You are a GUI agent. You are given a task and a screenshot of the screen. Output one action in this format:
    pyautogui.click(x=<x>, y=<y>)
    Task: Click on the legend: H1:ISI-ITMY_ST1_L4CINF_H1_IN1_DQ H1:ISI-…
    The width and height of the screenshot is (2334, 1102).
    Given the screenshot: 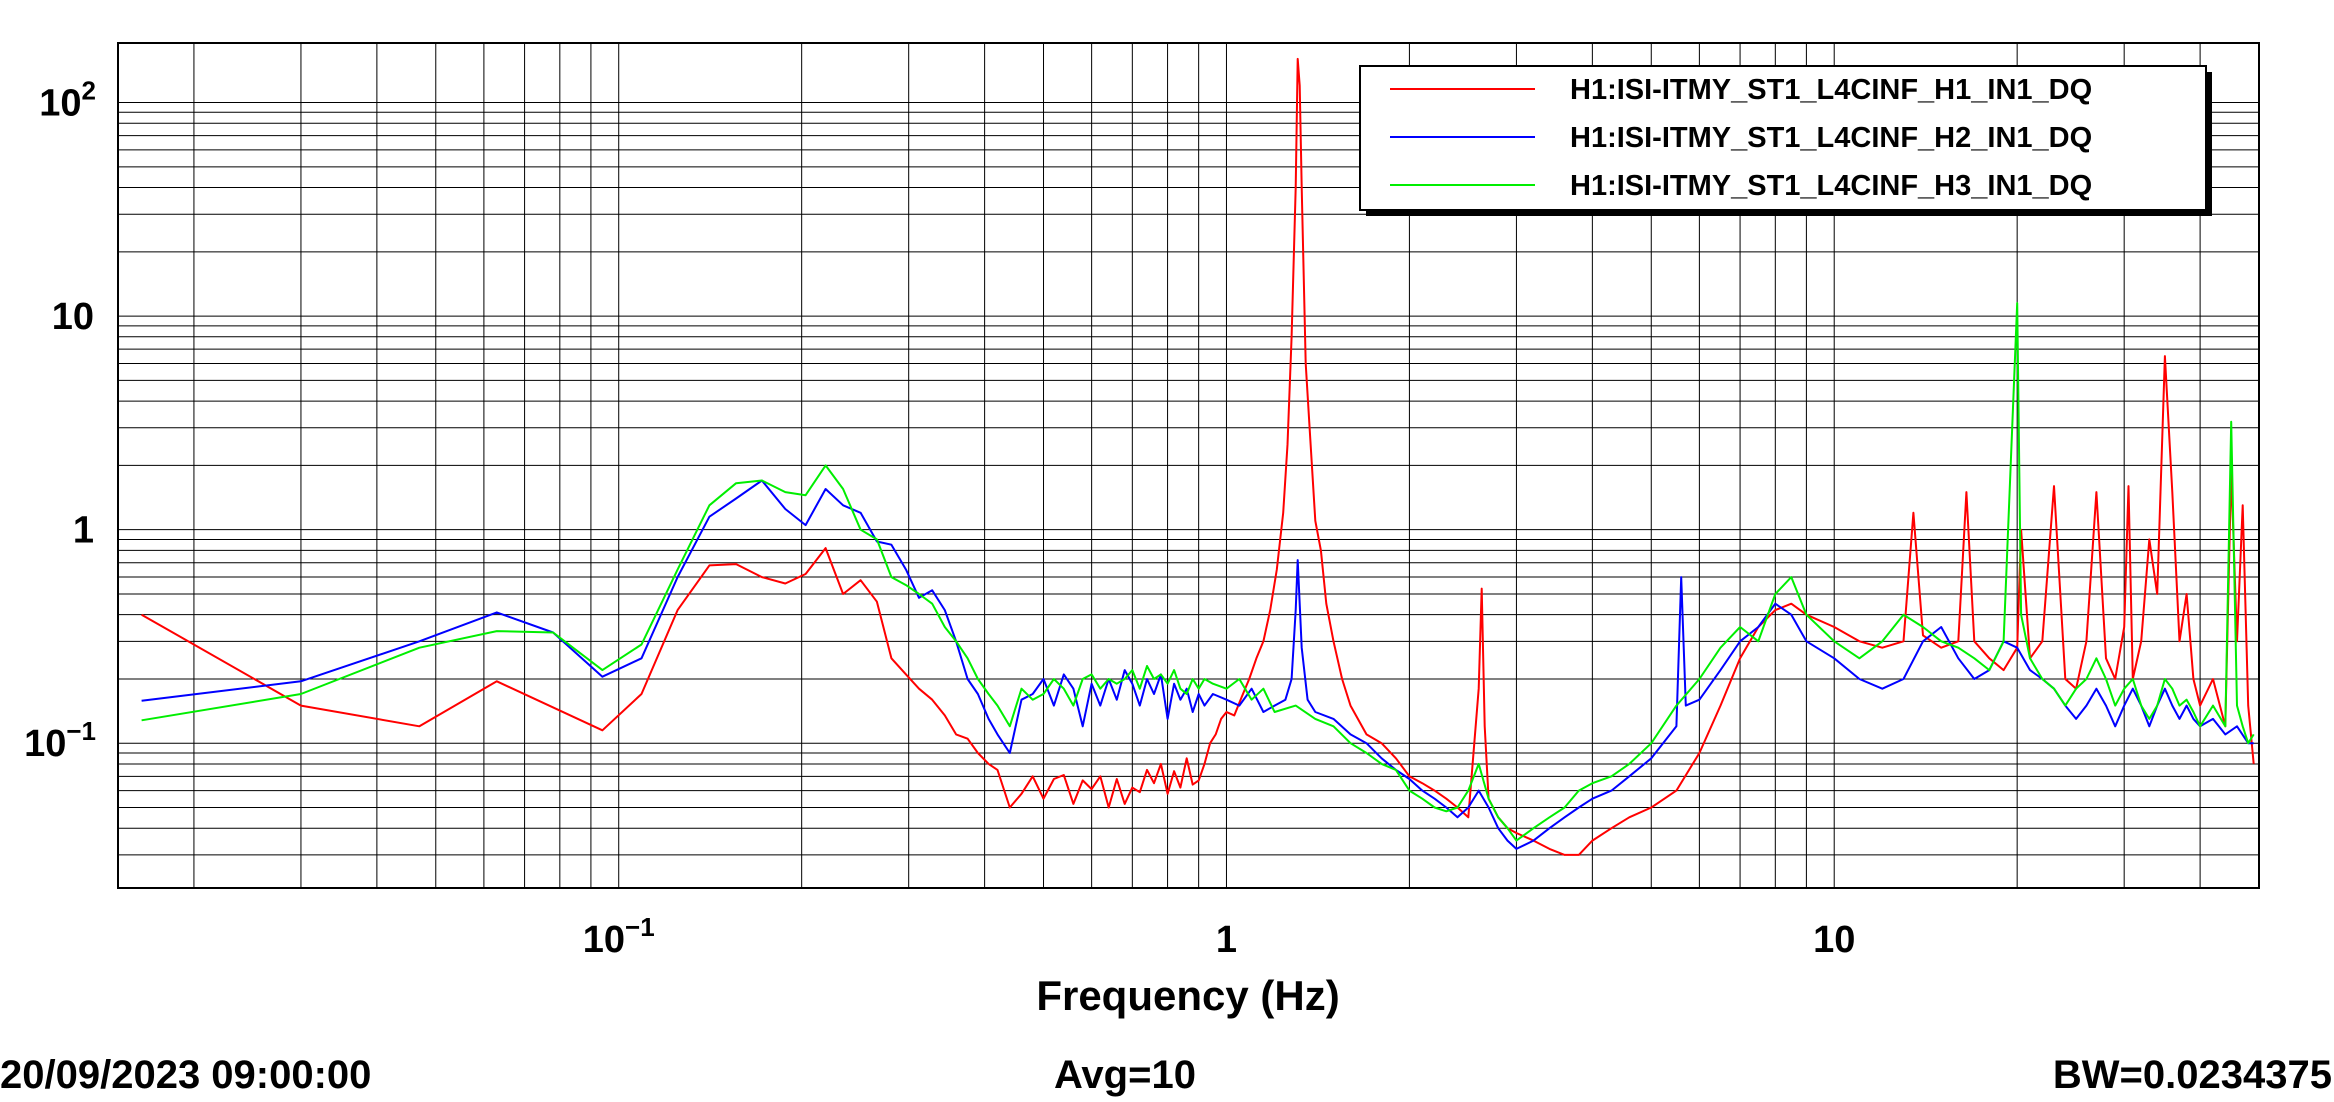 What is the action you would take?
    pyautogui.click(x=1785, y=140)
    